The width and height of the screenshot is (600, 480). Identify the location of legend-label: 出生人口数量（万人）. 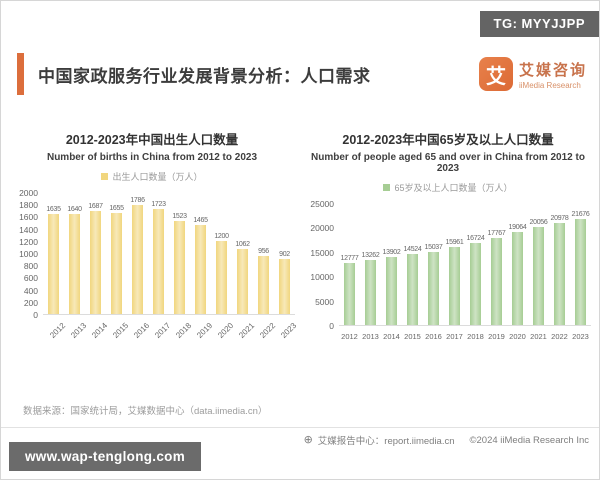
(157, 177).